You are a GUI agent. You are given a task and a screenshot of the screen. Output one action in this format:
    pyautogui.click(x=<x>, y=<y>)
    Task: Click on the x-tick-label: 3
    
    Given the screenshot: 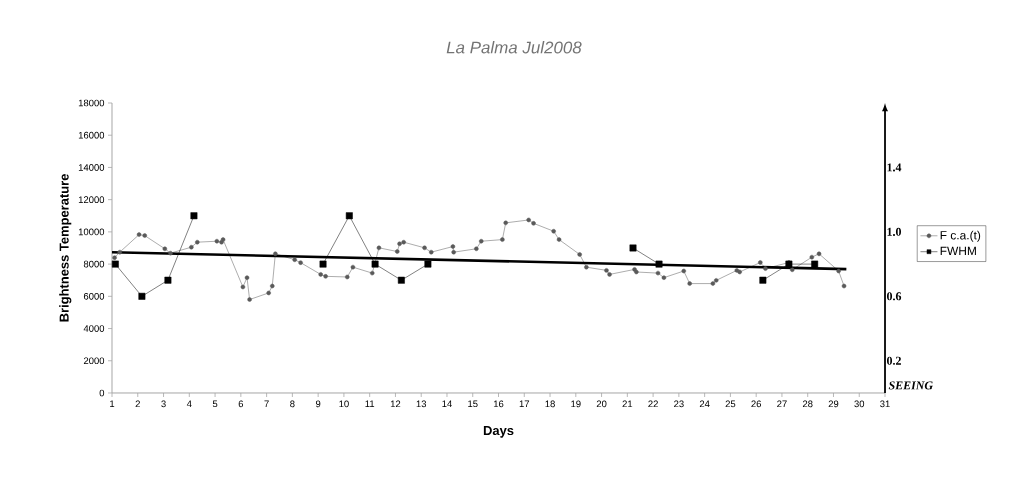 What is the action you would take?
    pyautogui.click(x=163, y=404)
    